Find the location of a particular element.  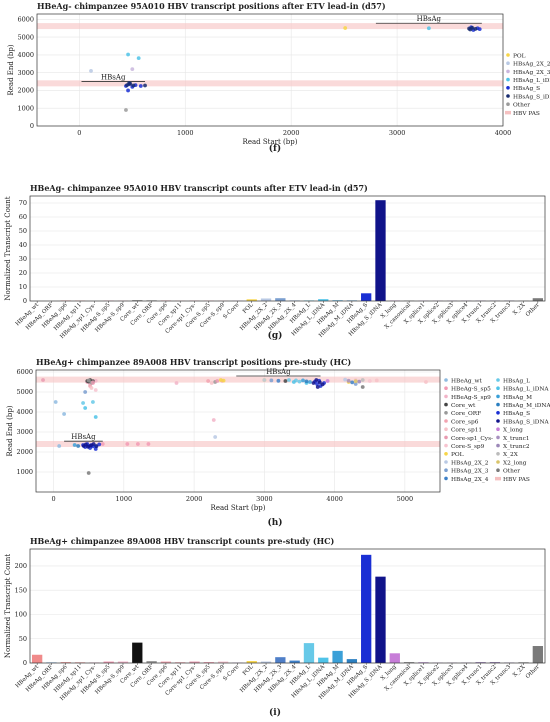

x-axis-label: Read Start (bp) is located at coordinates (238, 508).